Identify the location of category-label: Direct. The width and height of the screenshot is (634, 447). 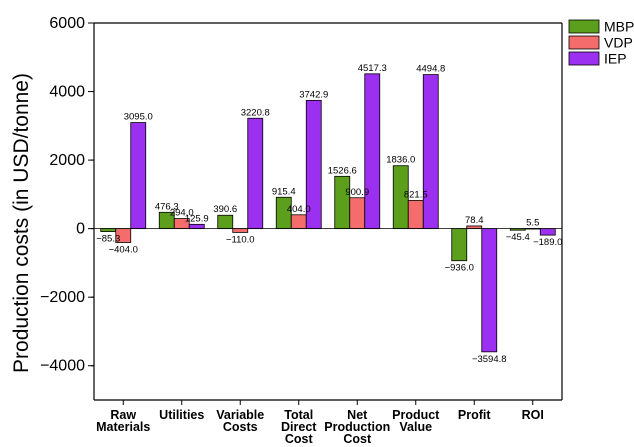
(299, 427).